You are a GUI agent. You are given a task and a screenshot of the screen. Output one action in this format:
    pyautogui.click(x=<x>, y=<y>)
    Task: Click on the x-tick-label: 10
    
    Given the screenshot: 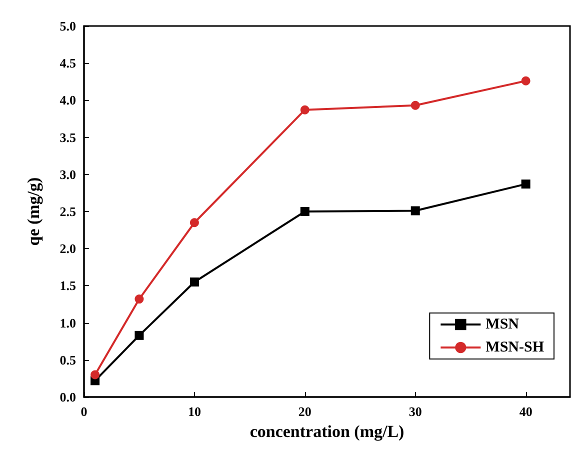 What is the action you would take?
    pyautogui.click(x=194, y=411)
    